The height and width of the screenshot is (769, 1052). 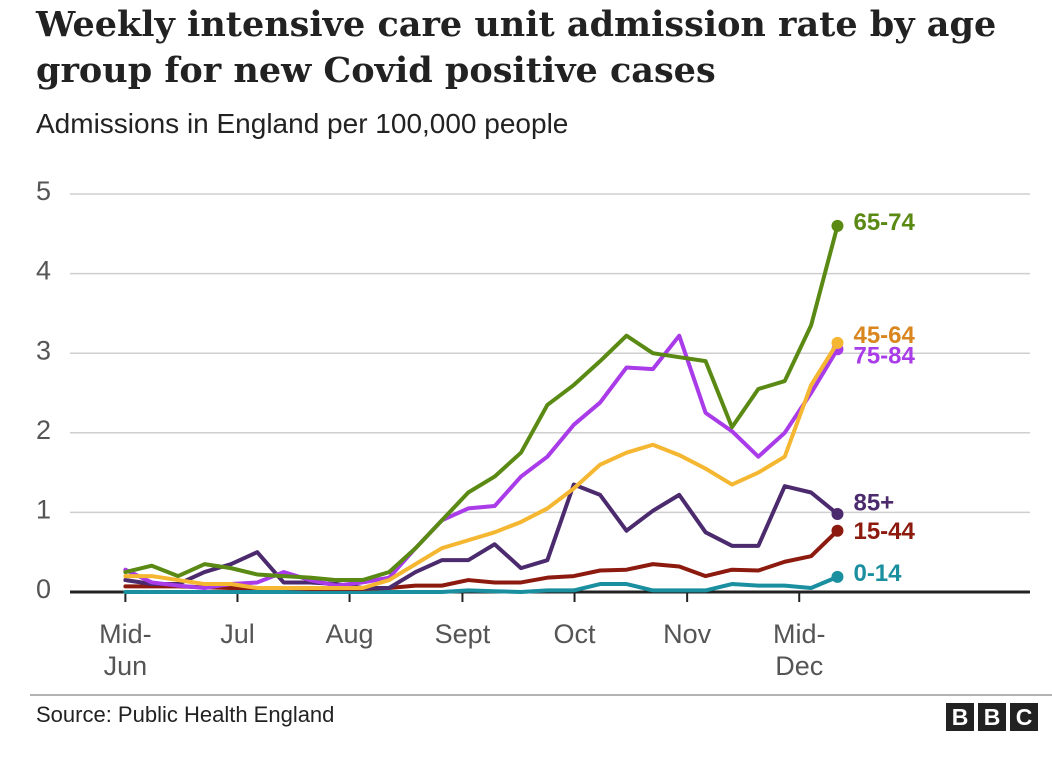 What do you see at coordinates (799, 650) in the screenshot?
I see `x-tick-label: Mid-Dec` at bounding box center [799, 650].